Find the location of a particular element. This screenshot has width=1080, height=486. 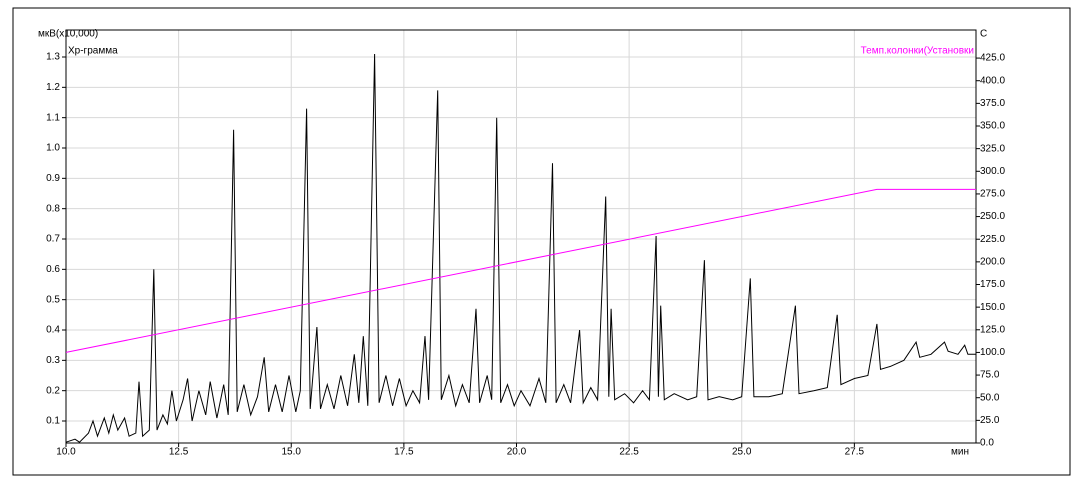

x-tick-label: 17.5 is located at coordinates (404, 452).